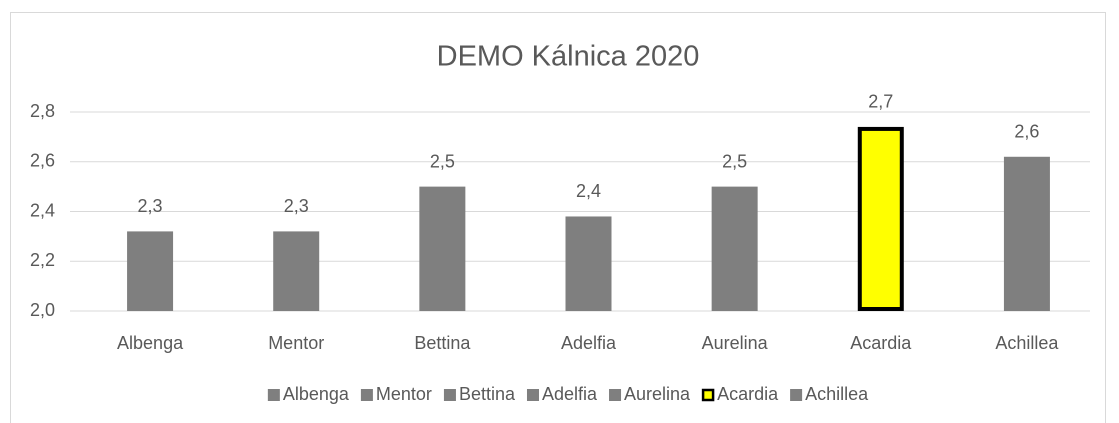  What do you see at coordinates (316, 394) in the screenshot?
I see `legend-label: Albenga` at bounding box center [316, 394].